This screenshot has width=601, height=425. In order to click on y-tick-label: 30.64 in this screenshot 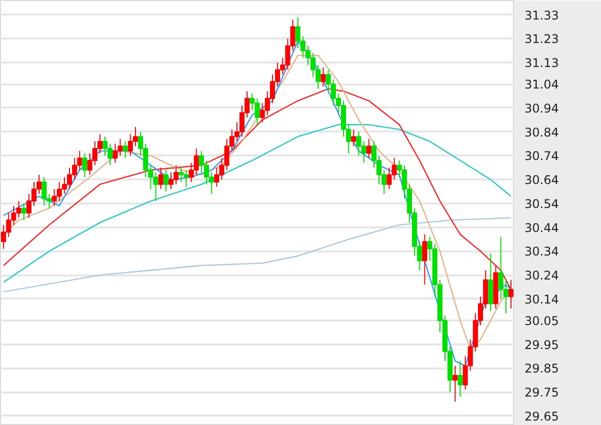, I will do `click(541, 180)`.